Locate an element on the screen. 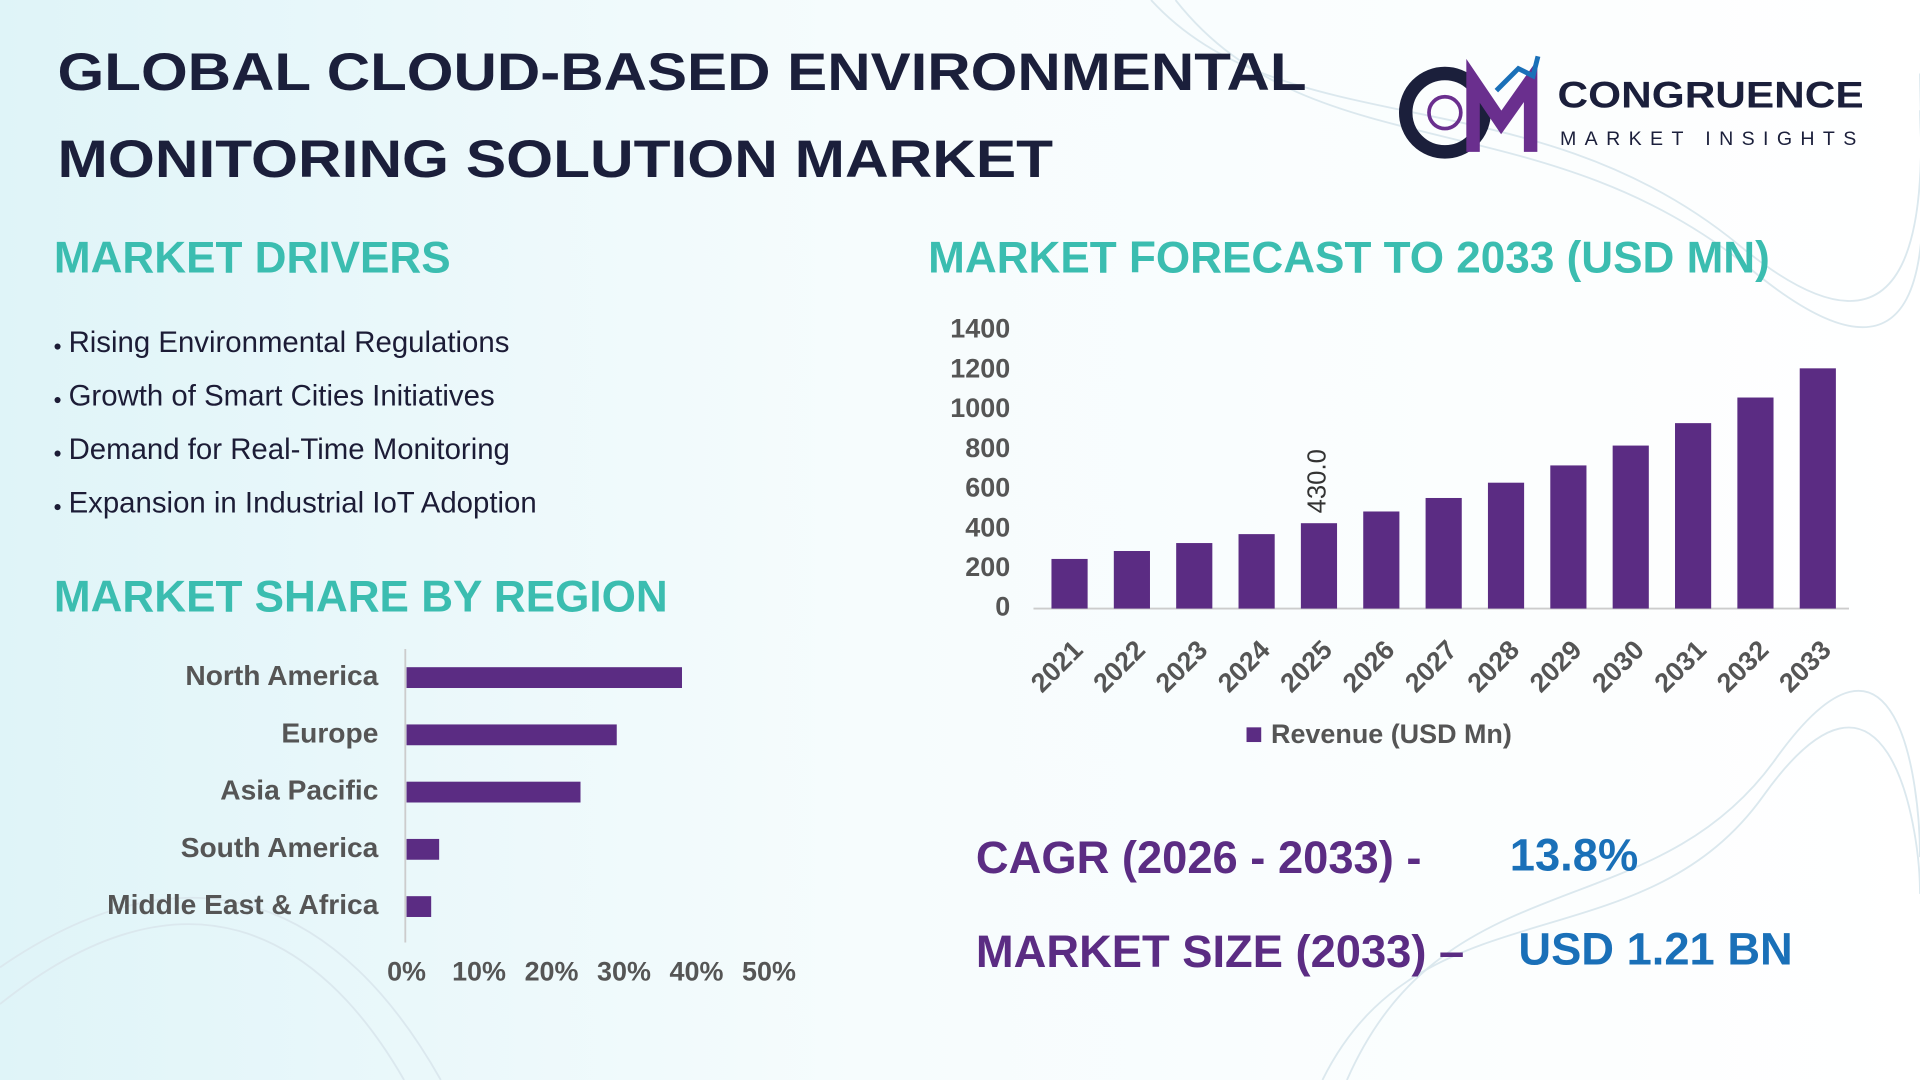 This screenshot has width=1920, height=1080. x-tick-label: 0% is located at coordinates (406, 972).